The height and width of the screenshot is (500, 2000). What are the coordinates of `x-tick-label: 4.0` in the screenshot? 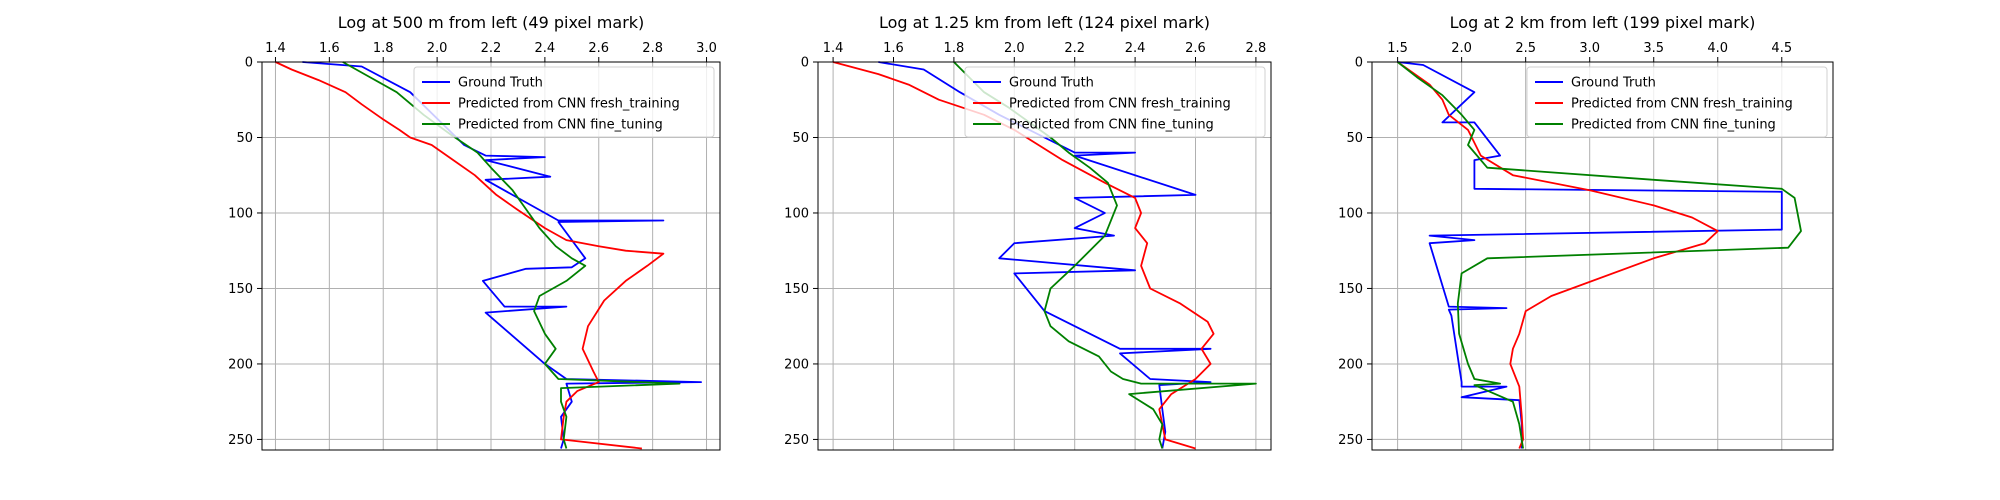 It's located at (1717, 48).